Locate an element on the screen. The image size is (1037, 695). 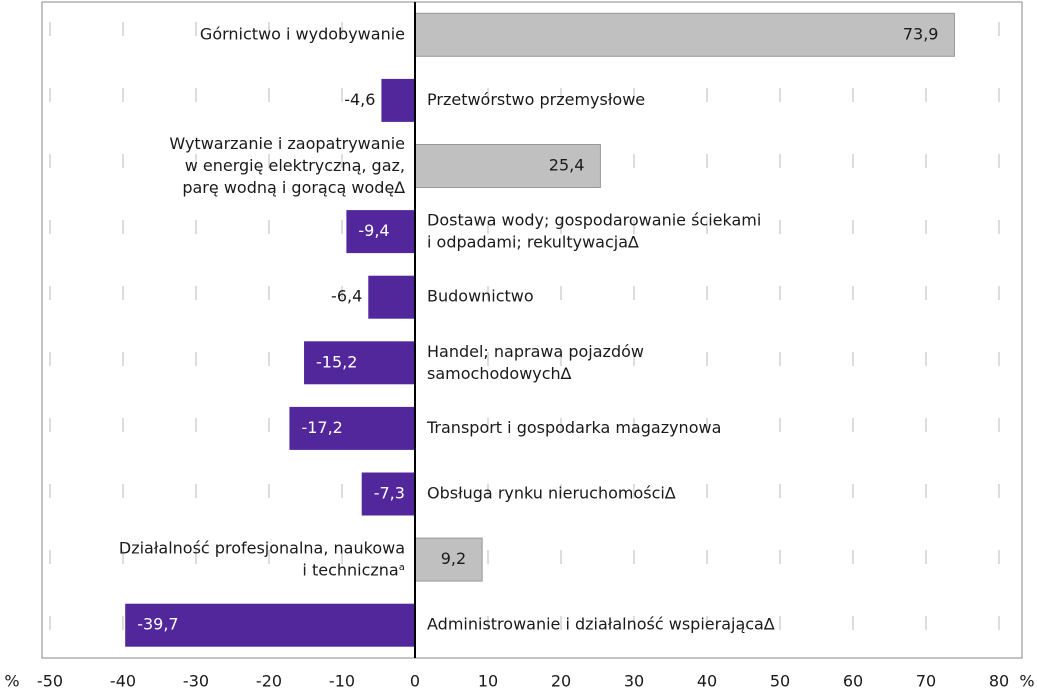
x-tick-label: 50 is located at coordinates (780, 681).